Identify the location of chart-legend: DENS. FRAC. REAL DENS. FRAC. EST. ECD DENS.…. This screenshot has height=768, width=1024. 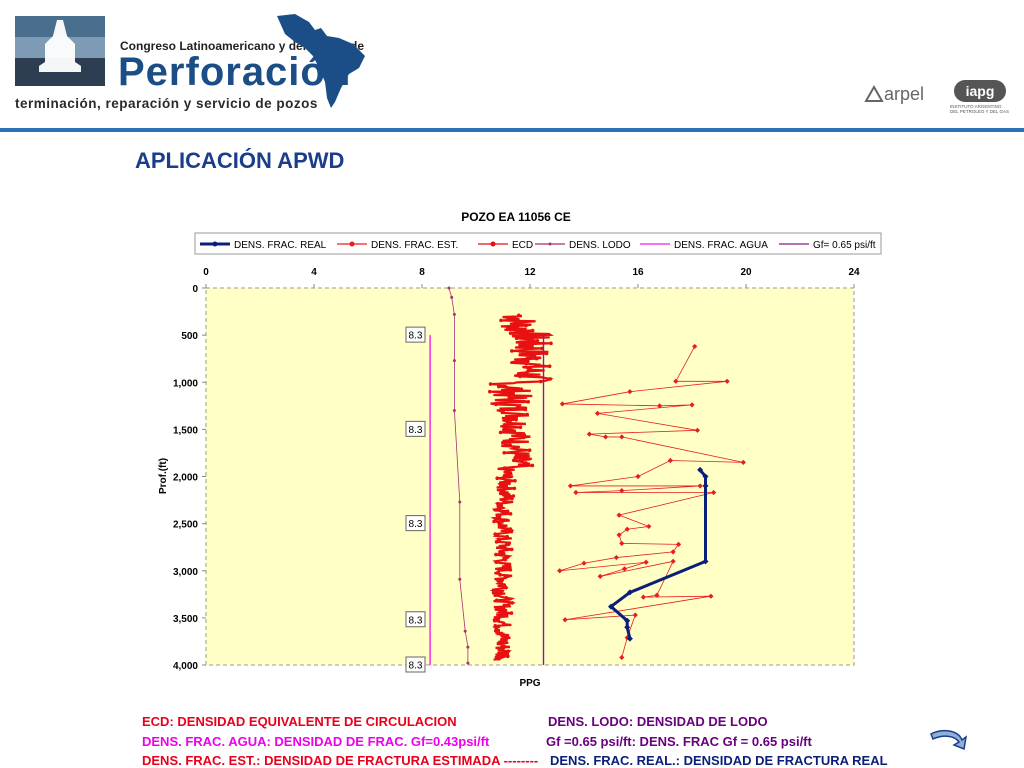
(538, 245).